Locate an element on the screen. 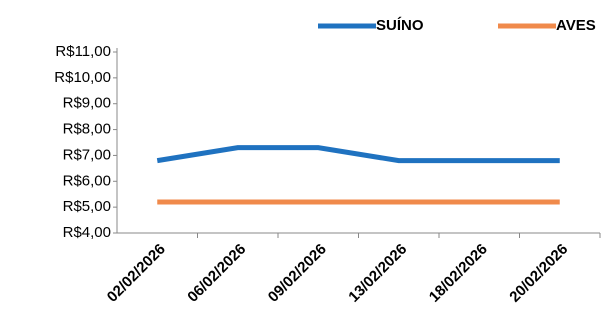 The height and width of the screenshot is (332, 614). y-tick-label: R$7,00 is located at coordinates (87, 154).